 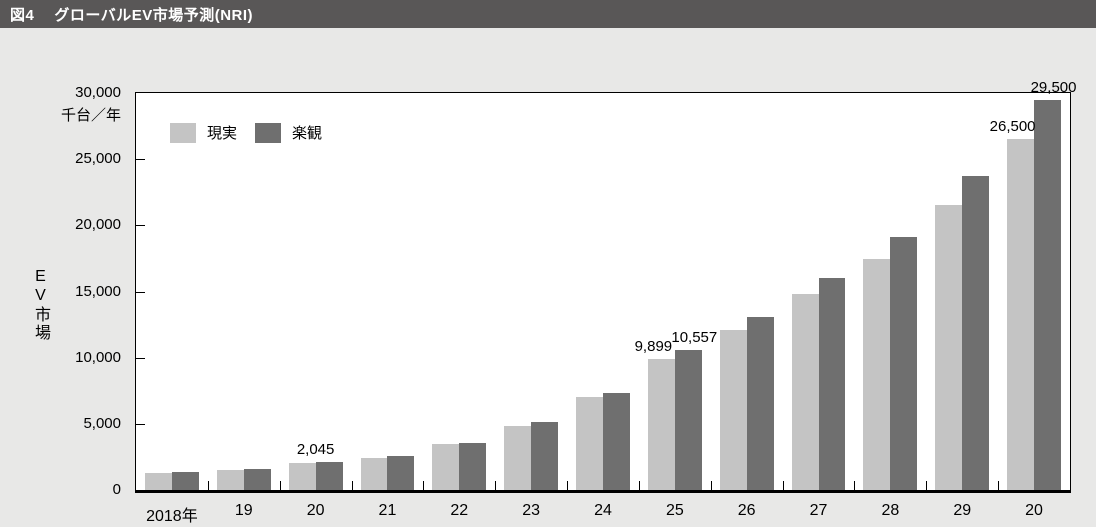 What do you see at coordinates (746, 510) in the screenshot?
I see `x-axis-label: 26` at bounding box center [746, 510].